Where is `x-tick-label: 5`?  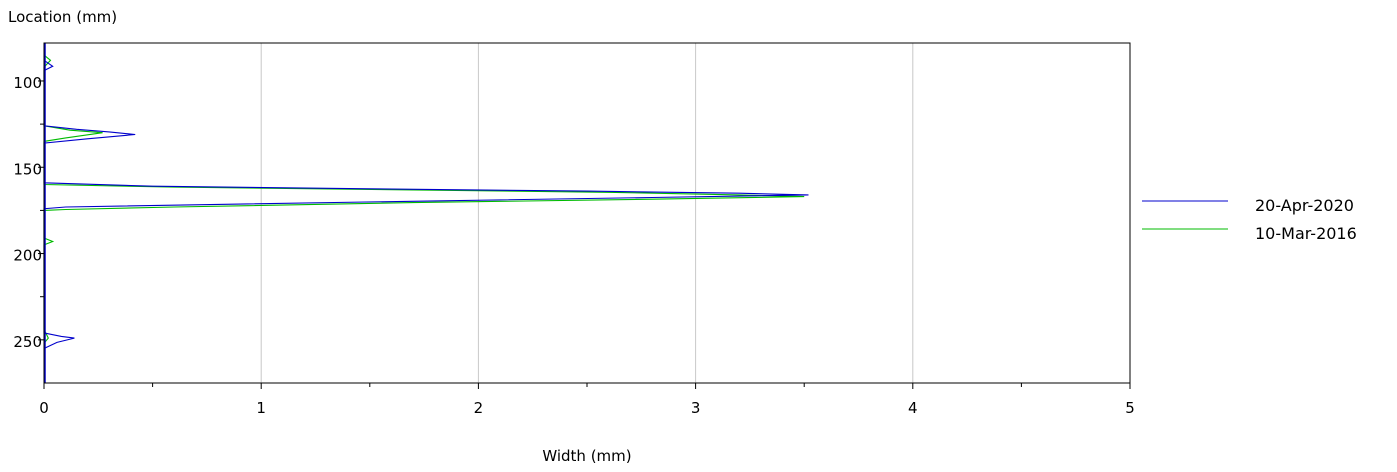 x-tick-label: 5 is located at coordinates (1130, 408).